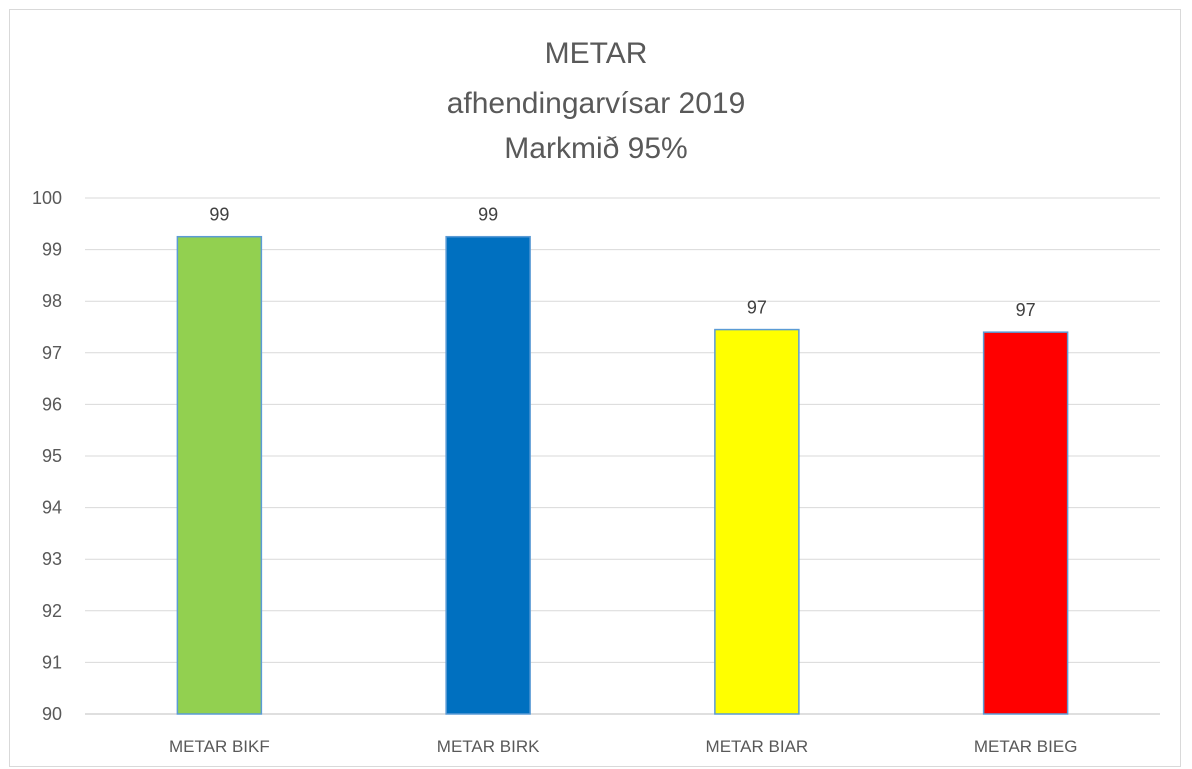  What do you see at coordinates (52, 250) in the screenshot?
I see `y-tick-label: 99` at bounding box center [52, 250].